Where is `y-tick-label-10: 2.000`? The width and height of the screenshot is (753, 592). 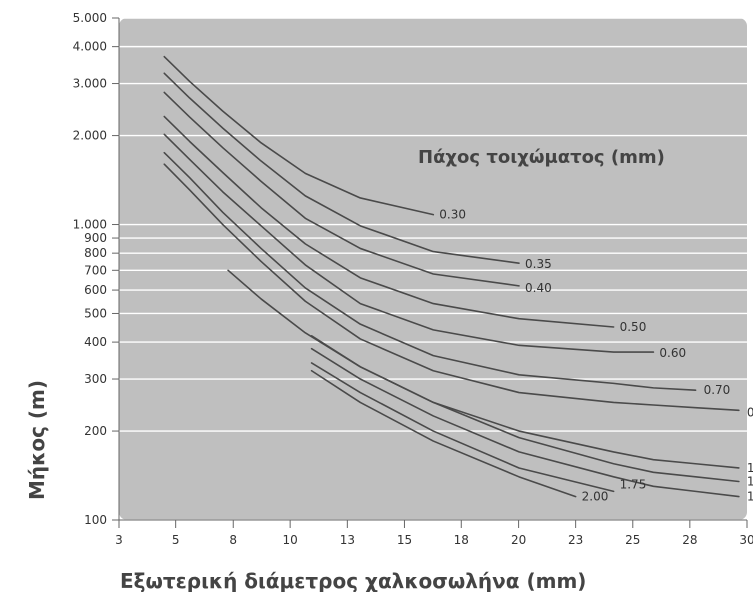 y-tick-label-10: 2.000 is located at coordinates (90, 136).